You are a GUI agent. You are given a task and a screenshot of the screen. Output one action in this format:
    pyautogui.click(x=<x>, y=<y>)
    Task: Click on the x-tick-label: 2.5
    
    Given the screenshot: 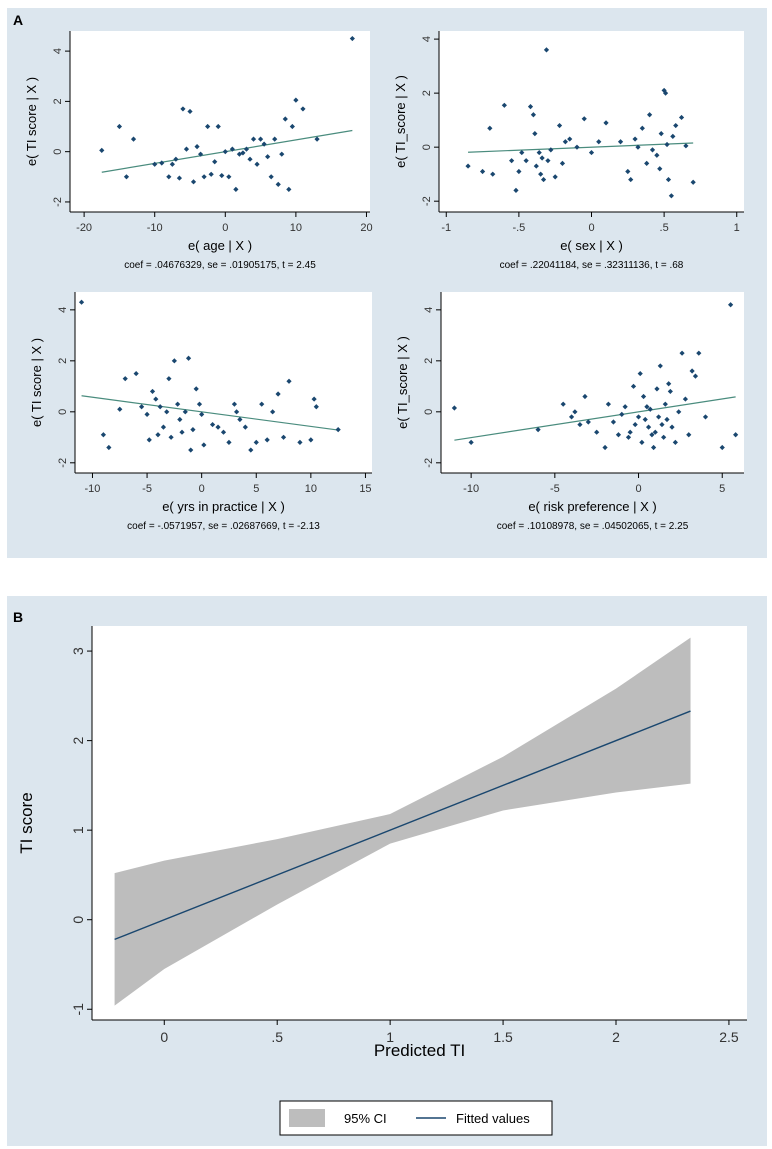 What is the action you would take?
    pyautogui.click(x=729, y=1037)
    